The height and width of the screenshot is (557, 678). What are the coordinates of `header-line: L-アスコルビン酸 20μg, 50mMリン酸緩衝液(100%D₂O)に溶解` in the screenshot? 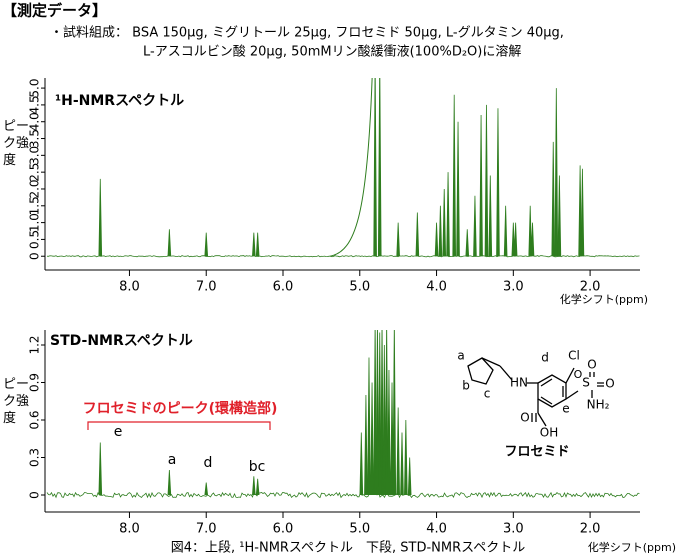 It's located at (332, 52).